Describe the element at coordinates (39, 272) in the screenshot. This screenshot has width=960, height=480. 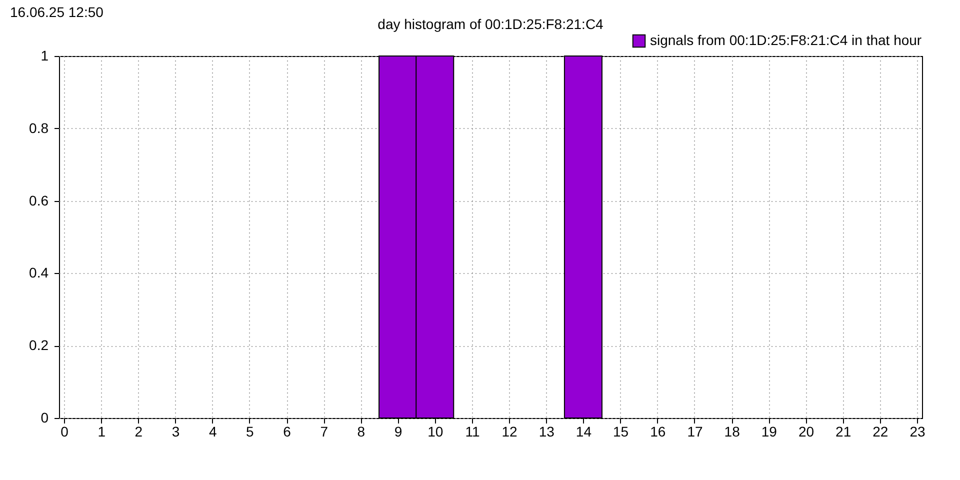
I see `y-tick-label: 0.4` at that location.